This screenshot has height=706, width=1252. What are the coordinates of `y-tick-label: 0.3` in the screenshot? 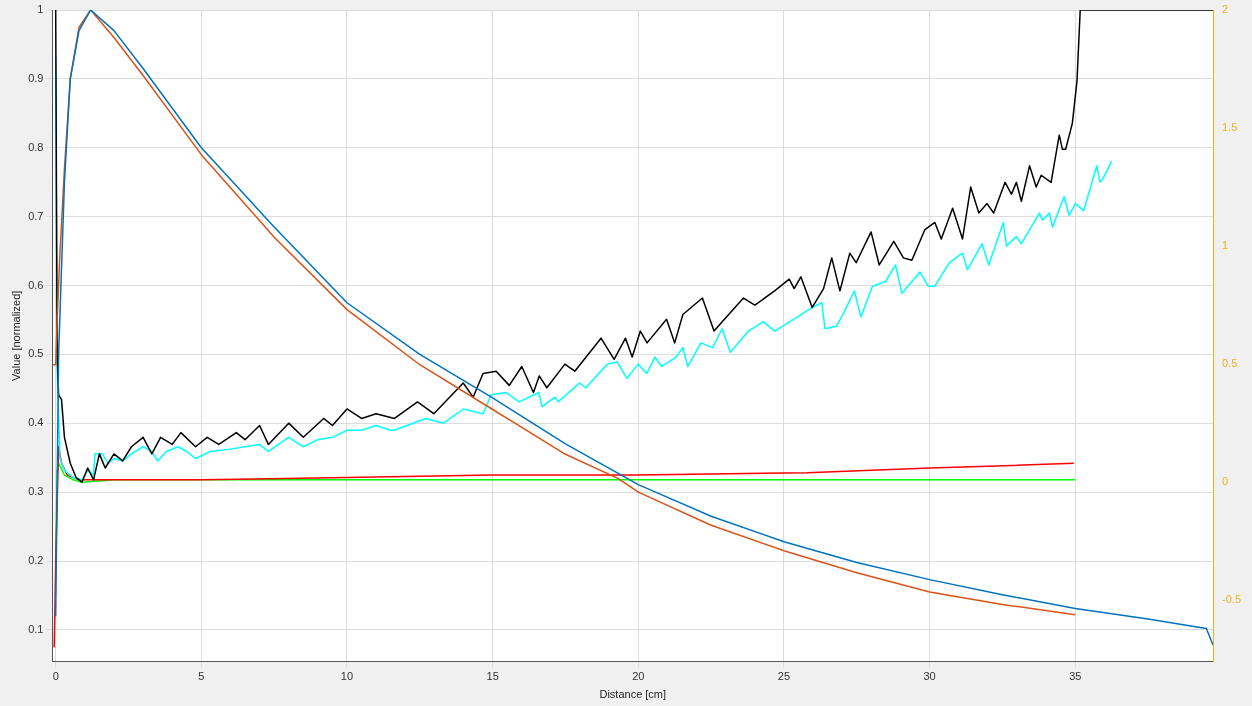 It's located at (36, 491).